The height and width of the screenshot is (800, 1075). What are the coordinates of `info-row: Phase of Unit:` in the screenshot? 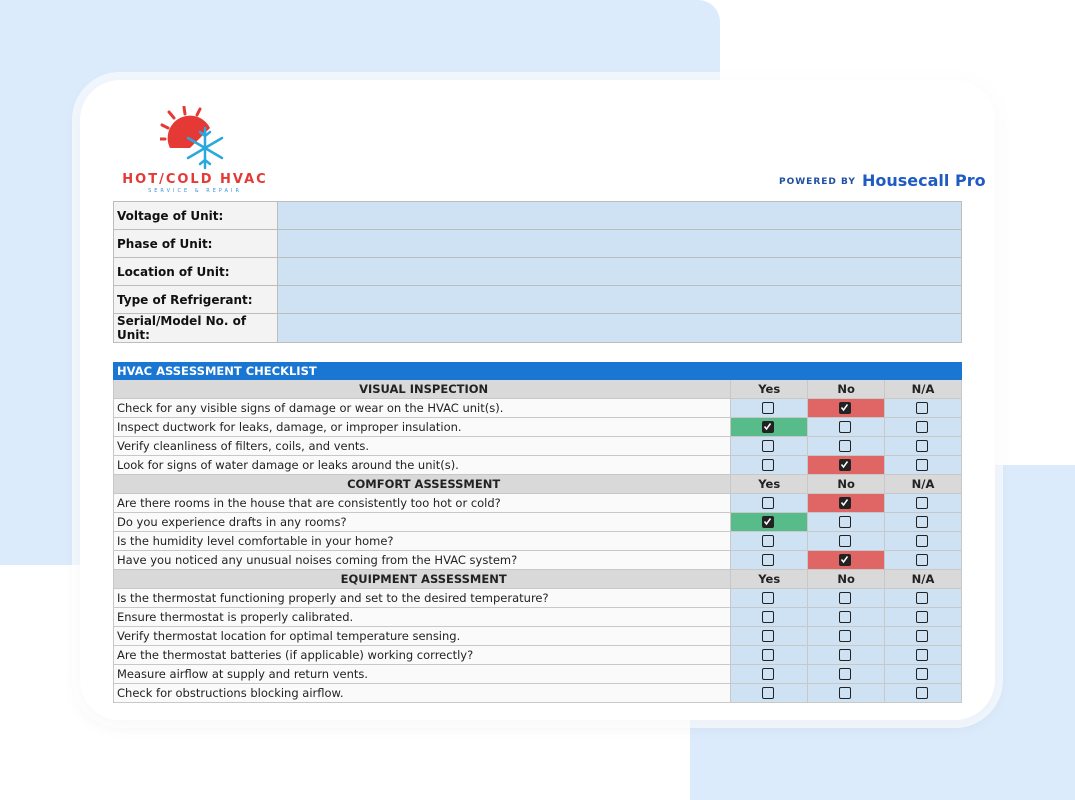 It's located at (537, 243).